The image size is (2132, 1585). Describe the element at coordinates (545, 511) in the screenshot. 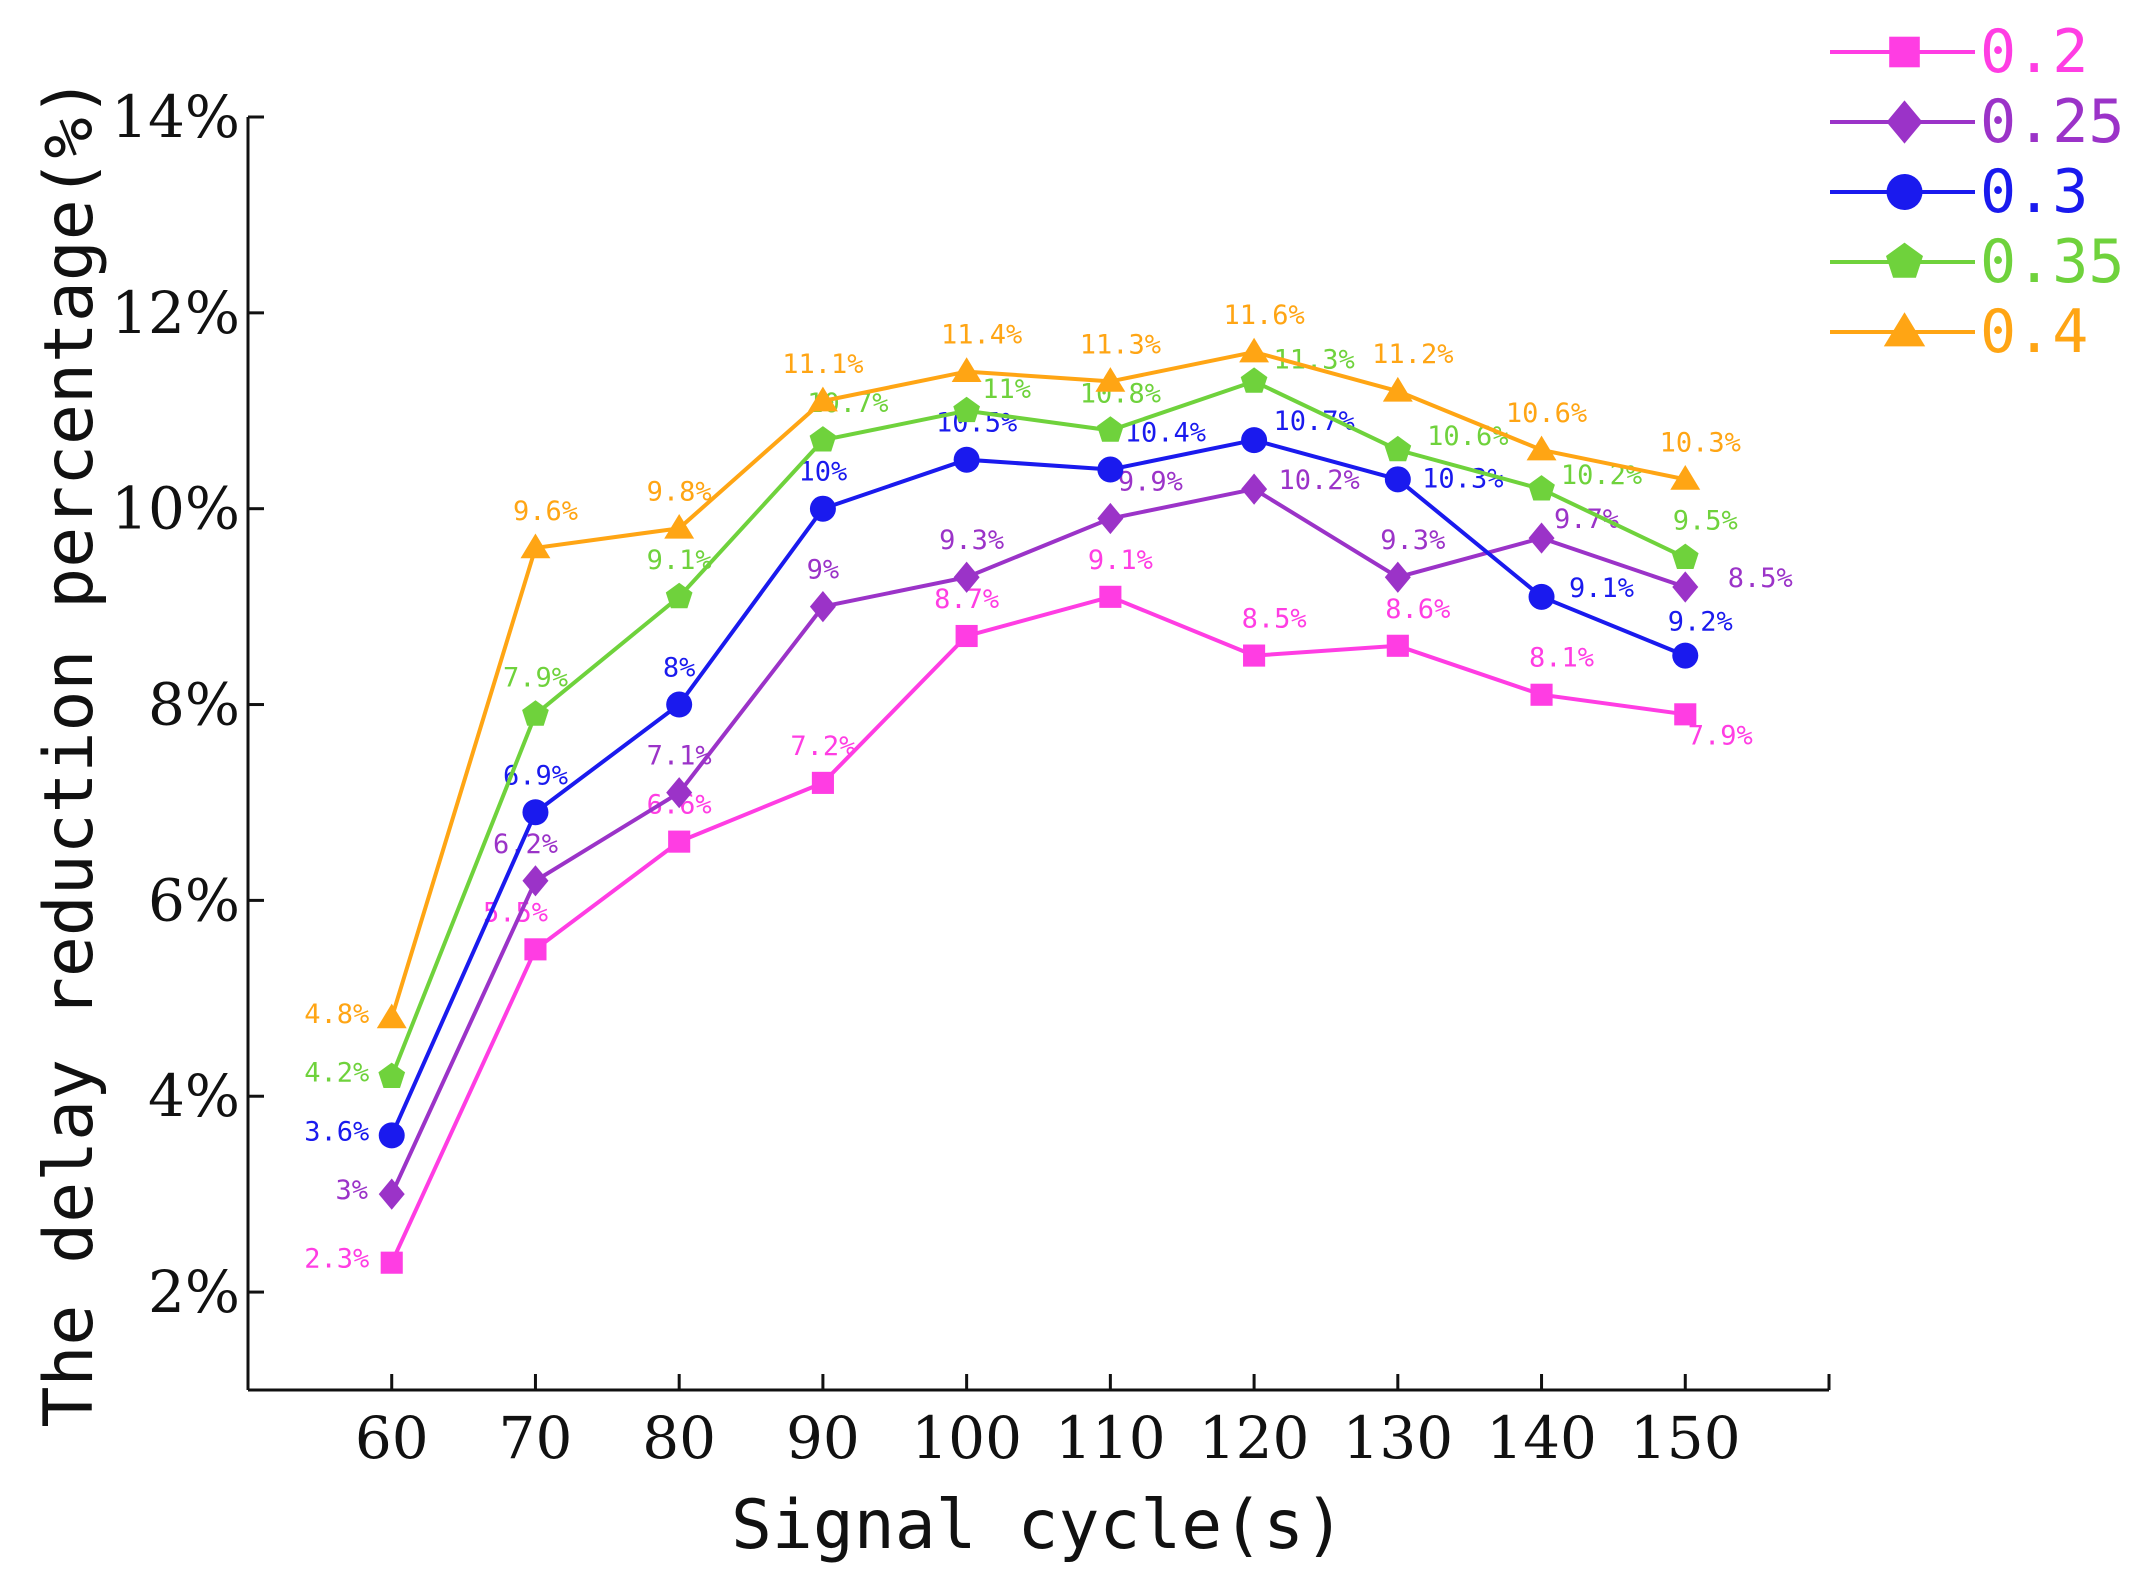

I see `data-label: 9.6%` at that location.